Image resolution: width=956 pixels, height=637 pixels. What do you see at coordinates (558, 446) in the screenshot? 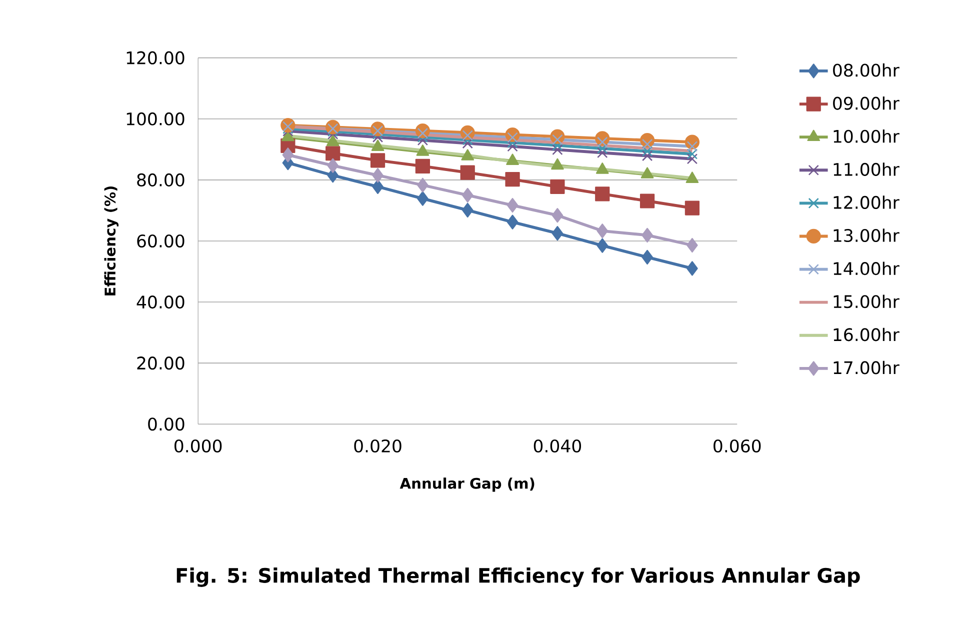
I see `x-tick-label: 0.040` at bounding box center [558, 446].